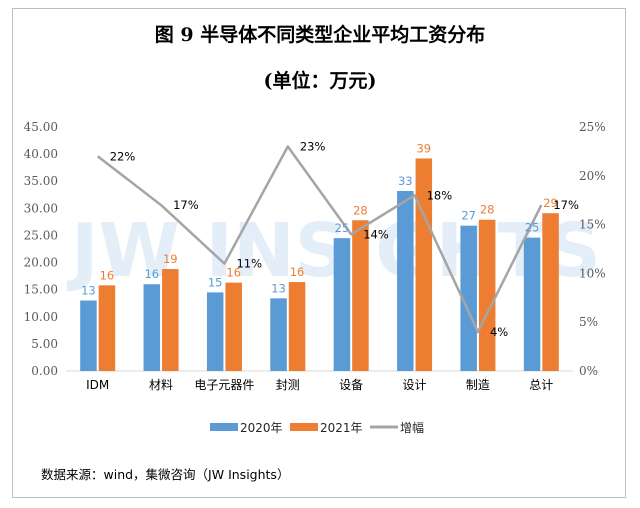 The height and width of the screenshot is (508, 640). Describe the element at coordinates (97, 385) in the screenshot. I see `category-label: IDM` at that location.